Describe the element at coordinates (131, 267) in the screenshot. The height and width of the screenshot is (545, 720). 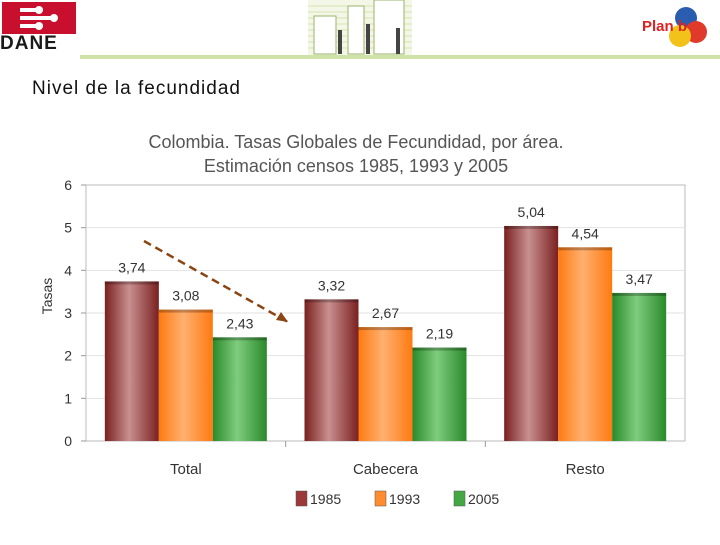
I see `bar-value-label: 3,74` at that location.